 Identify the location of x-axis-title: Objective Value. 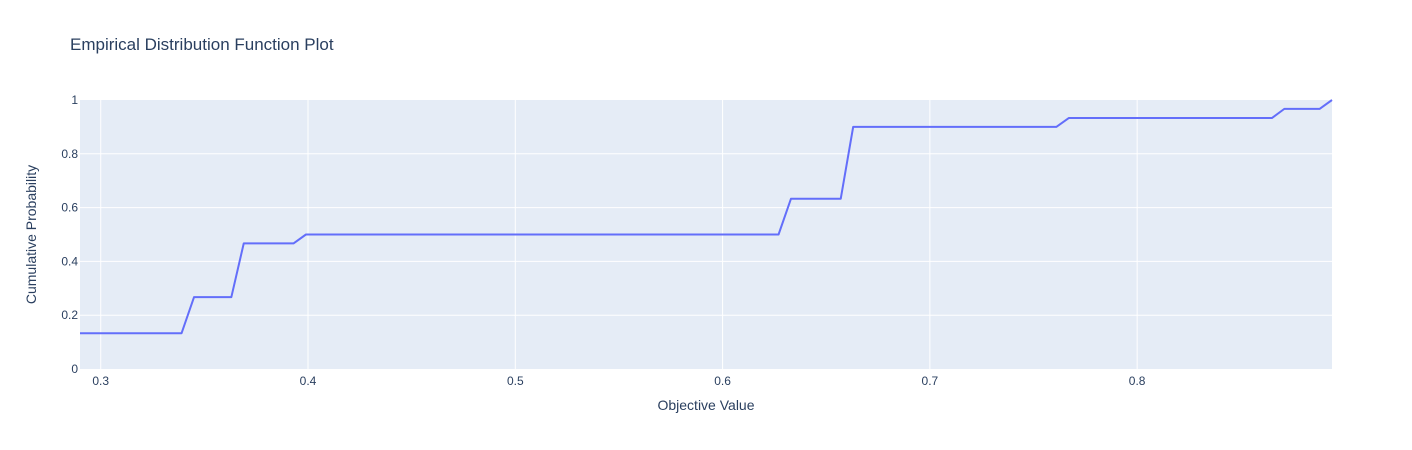
(705, 405).